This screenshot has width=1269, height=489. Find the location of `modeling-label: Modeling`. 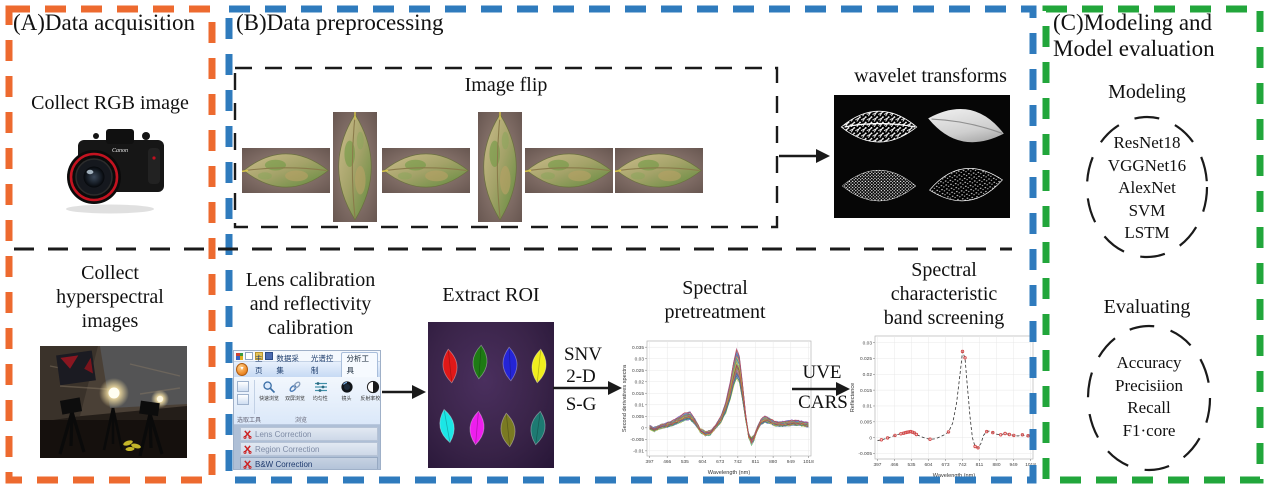

modeling-label: Modeling is located at coordinates (1147, 92).